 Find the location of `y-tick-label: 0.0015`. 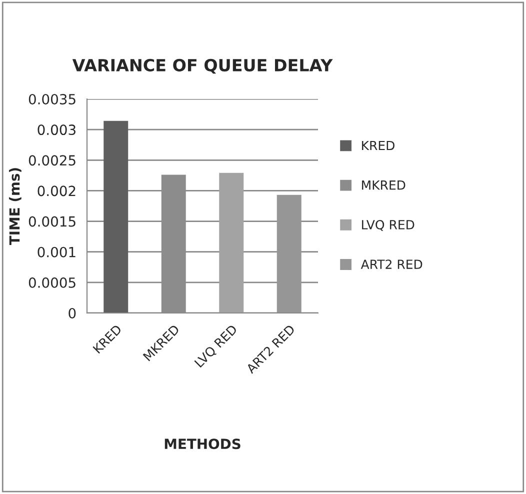

y-tick-label: 0.0015 is located at coordinates (52, 221).